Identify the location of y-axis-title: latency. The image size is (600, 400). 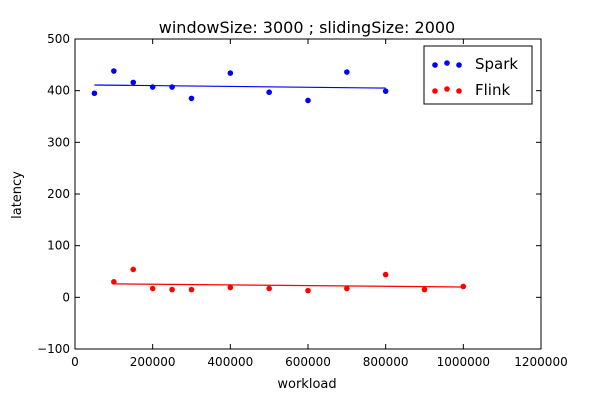
(17, 195).